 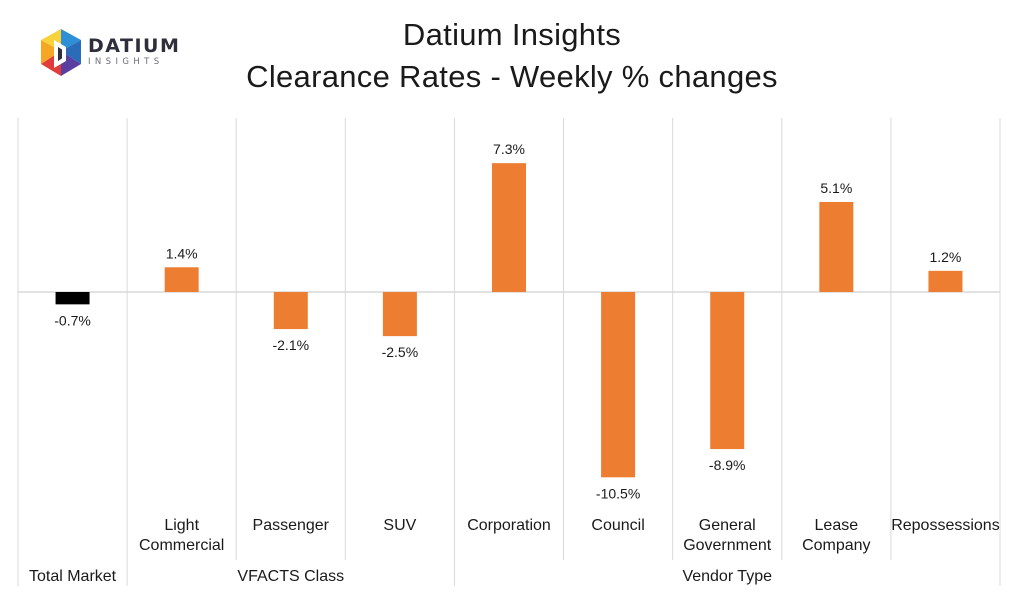 What do you see at coordinates (837, 525) in the screenshot?
I see `category-label: Lease` at bounding box center [837, 525].